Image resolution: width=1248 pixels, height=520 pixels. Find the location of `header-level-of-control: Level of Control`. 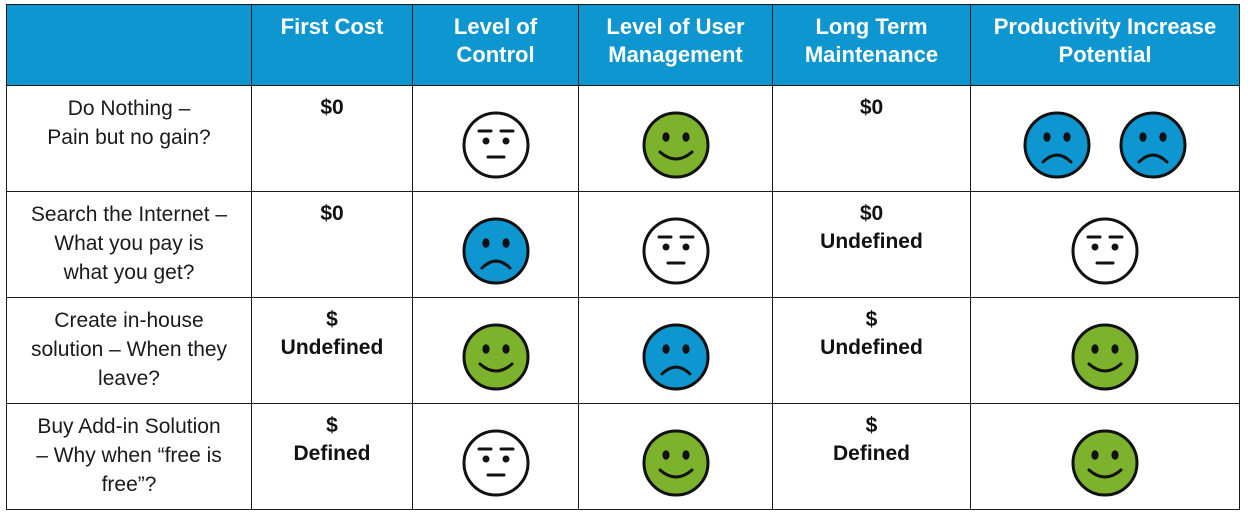

header-level-of-control: Level of Control is located at coordinates (495, 45).